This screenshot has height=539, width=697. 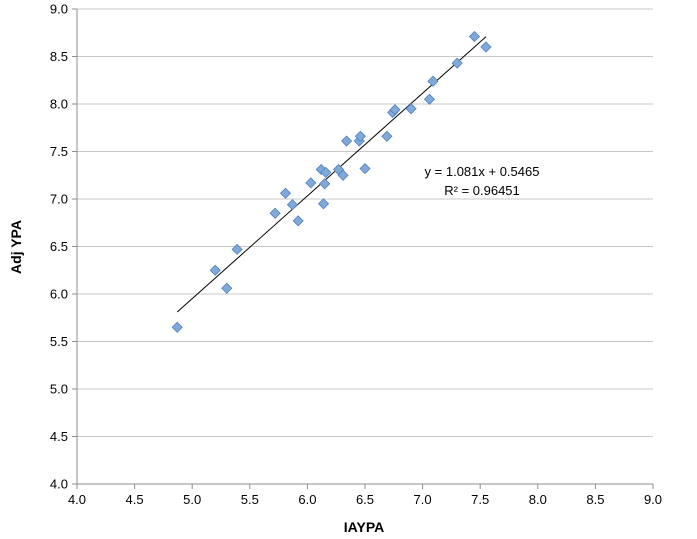 What do you see at coordinates (59, 151) in the screenshot?
I see `y-tick-label: 7.5` at bounding box center [59, 151].